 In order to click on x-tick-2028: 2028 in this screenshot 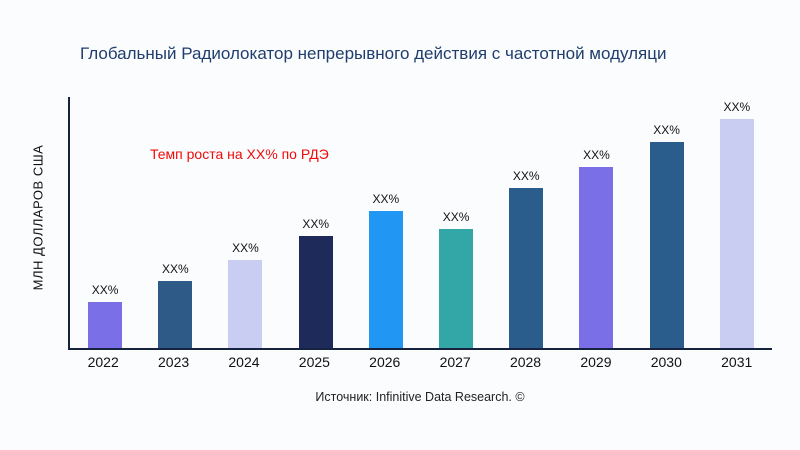, I will do `click(525, 362)`.